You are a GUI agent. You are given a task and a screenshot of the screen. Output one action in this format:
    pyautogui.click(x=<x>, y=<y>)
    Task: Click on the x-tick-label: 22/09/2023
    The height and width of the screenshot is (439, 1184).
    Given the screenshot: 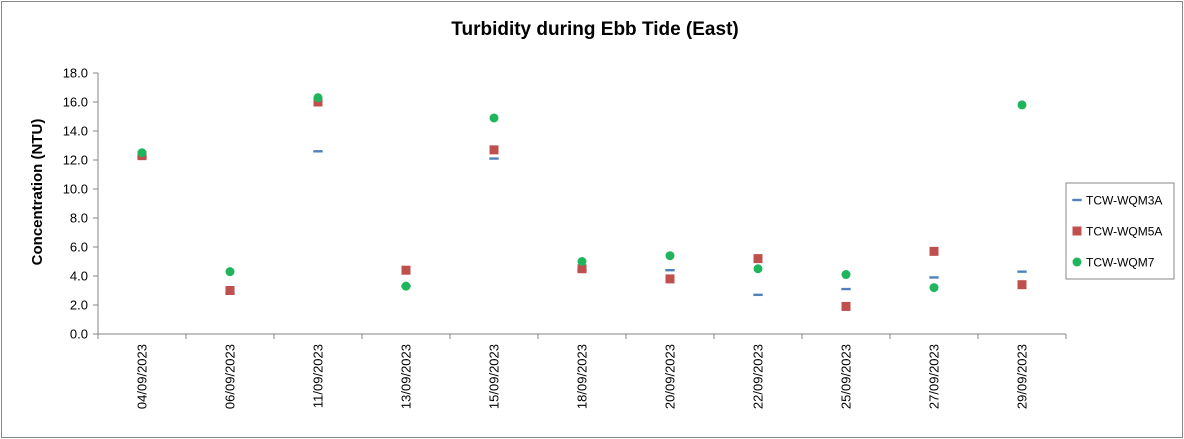 What is the action you would take?
    pyautogui.click(x=758, y=376)
    